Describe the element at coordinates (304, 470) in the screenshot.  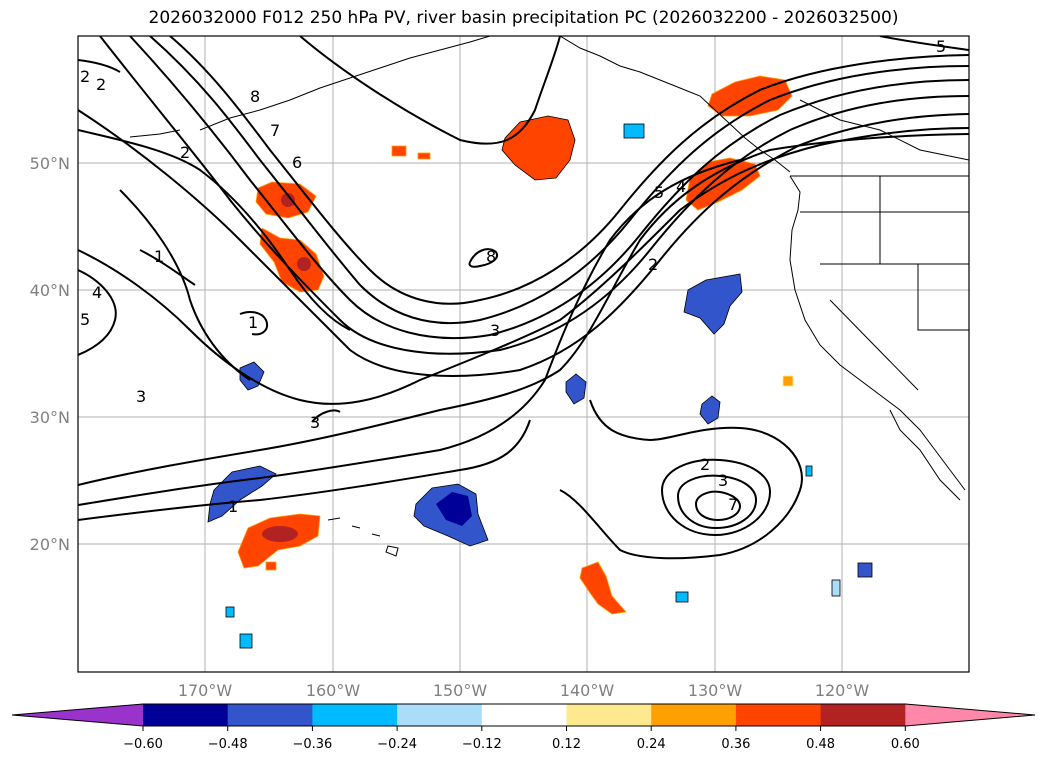
I see `pv-contour-2-inner` at that location.